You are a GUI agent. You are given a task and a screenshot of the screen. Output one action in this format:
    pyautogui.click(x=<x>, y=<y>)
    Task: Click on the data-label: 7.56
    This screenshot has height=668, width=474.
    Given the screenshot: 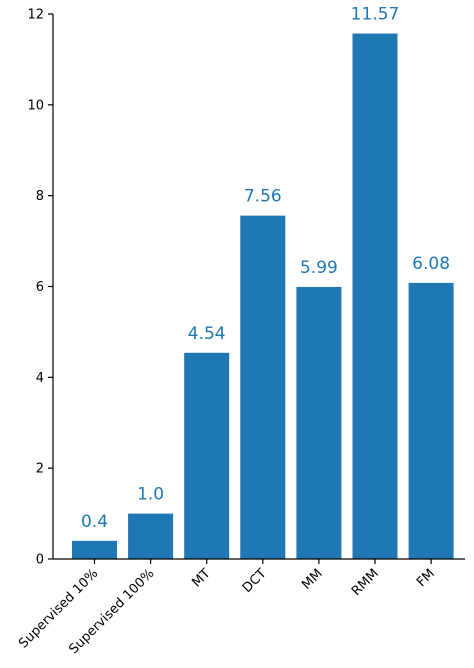 What is the action you would take?
    pyautogui.click(x=263, y=197)
    